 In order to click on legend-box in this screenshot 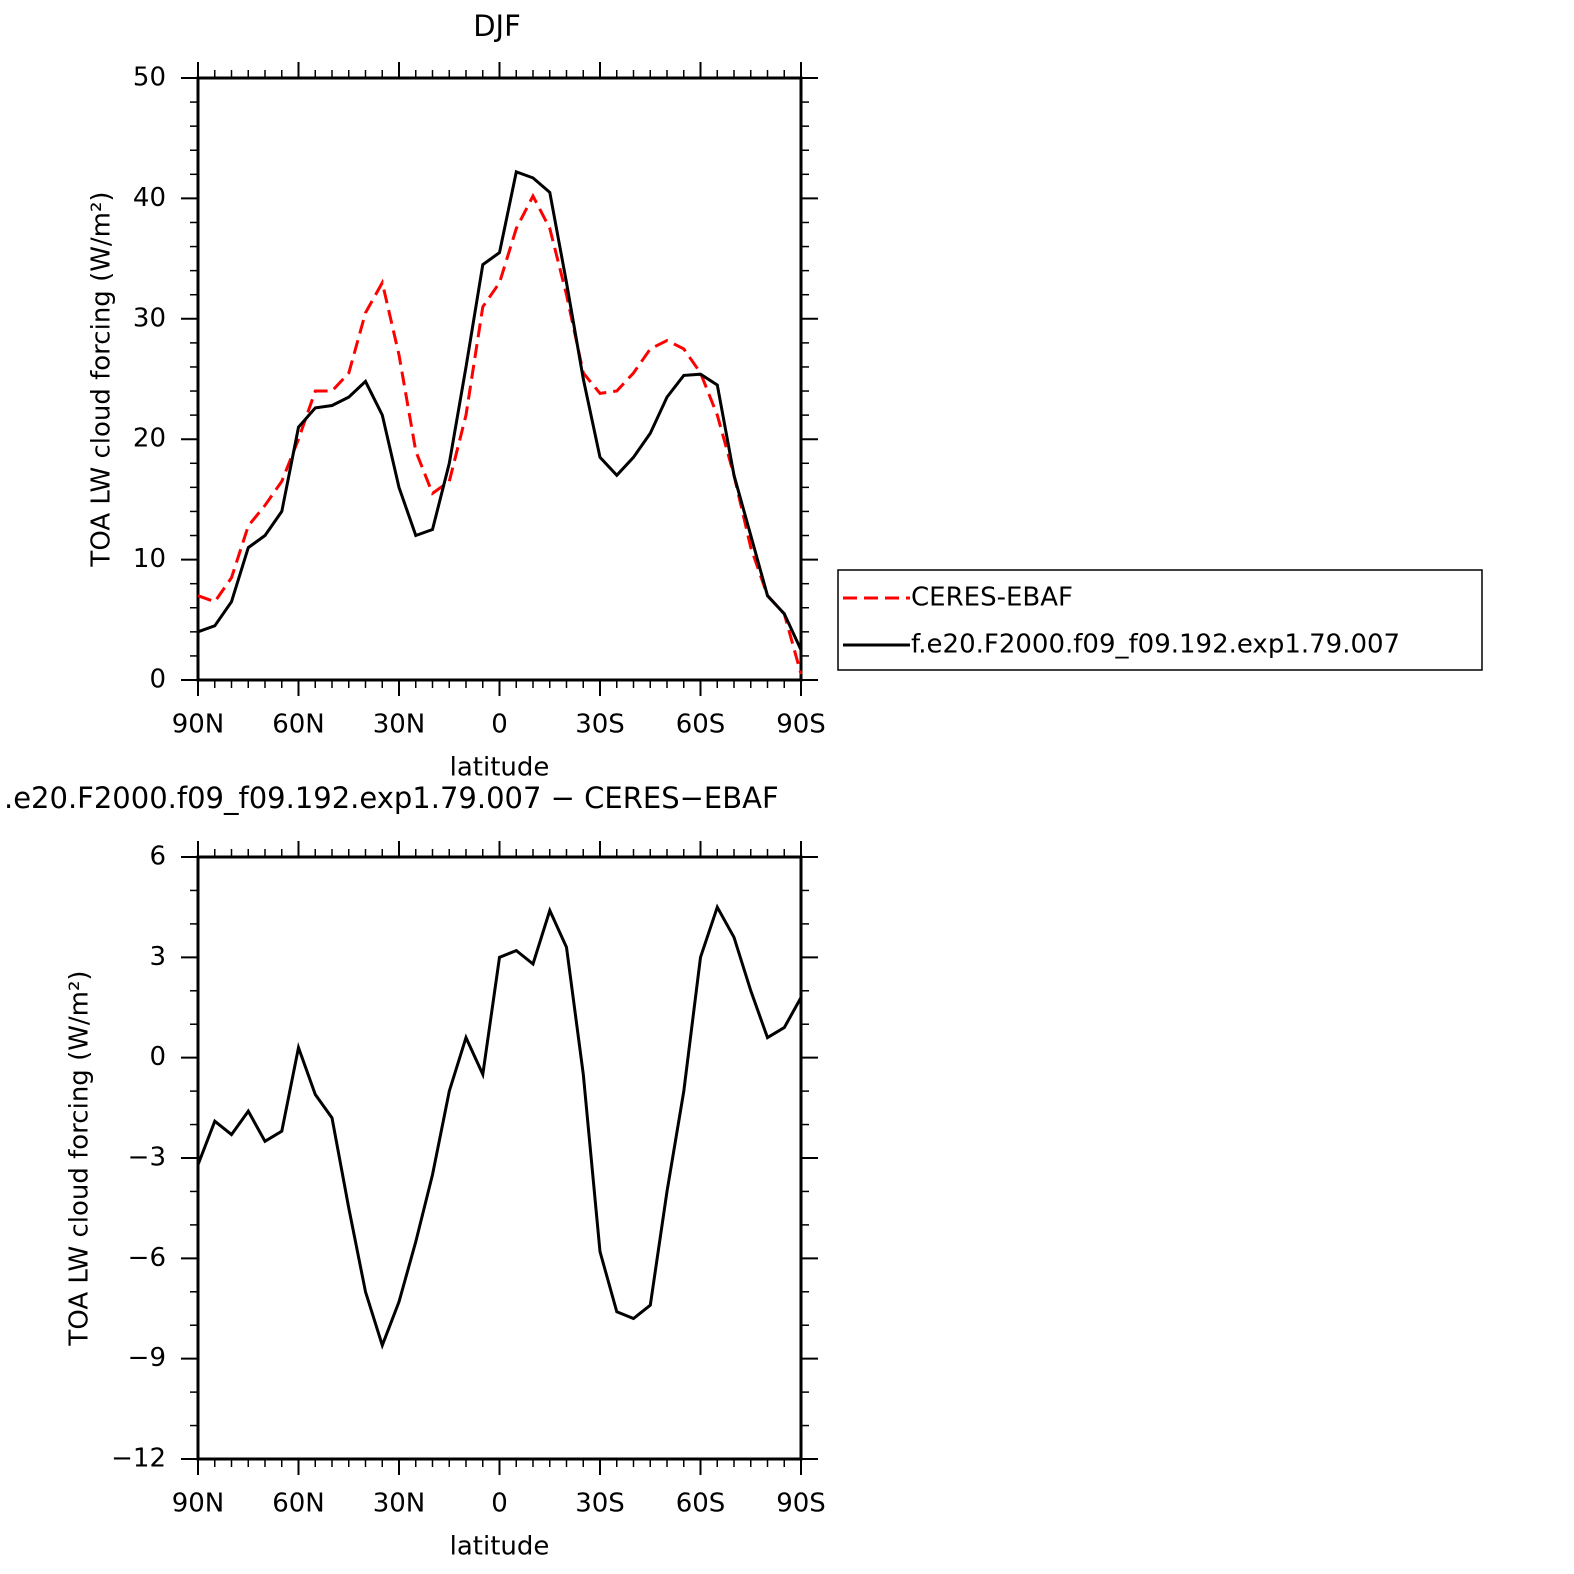, I will do `click(1160, 620)`.